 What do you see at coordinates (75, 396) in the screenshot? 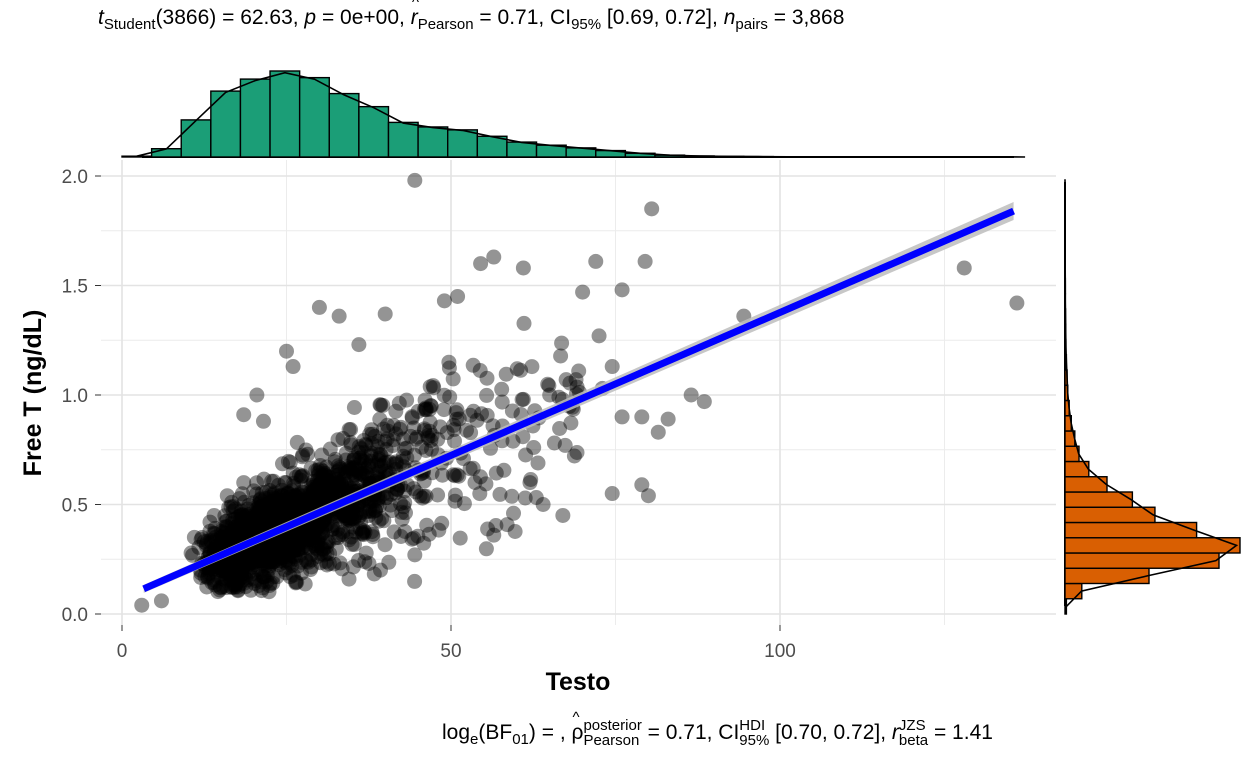
I see `y-tick-label: 1.0` at bounding box center [75, 396].